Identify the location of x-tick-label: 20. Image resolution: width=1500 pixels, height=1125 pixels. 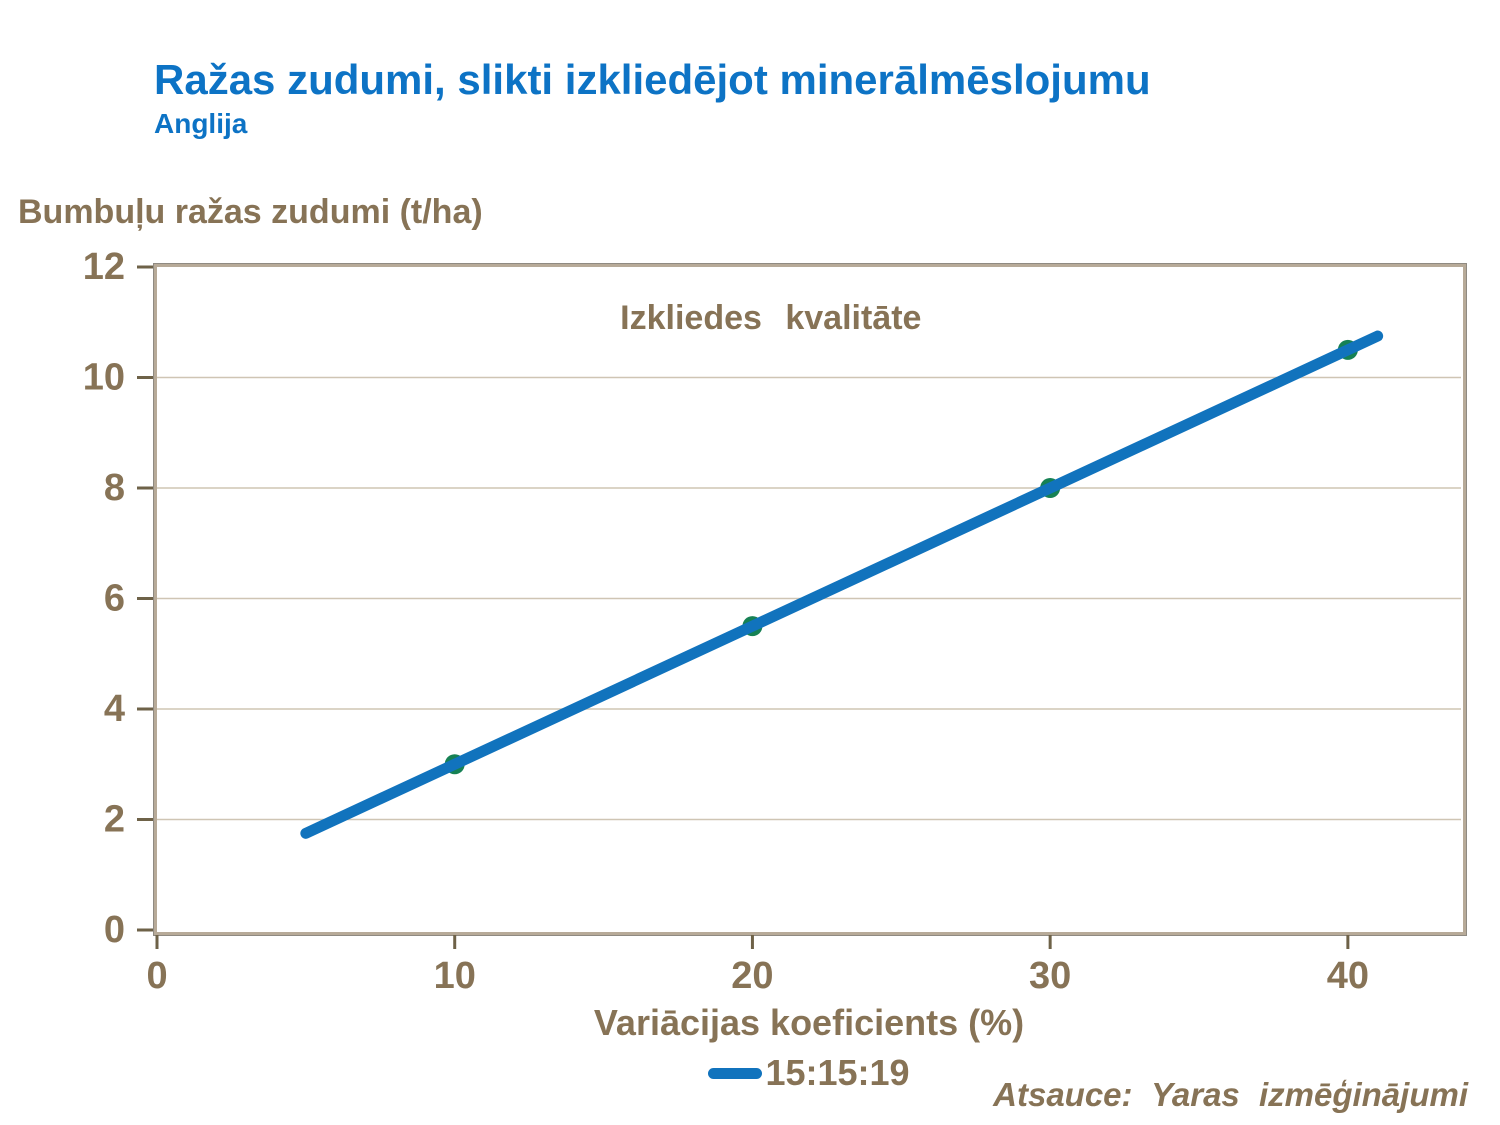
(752, 976).